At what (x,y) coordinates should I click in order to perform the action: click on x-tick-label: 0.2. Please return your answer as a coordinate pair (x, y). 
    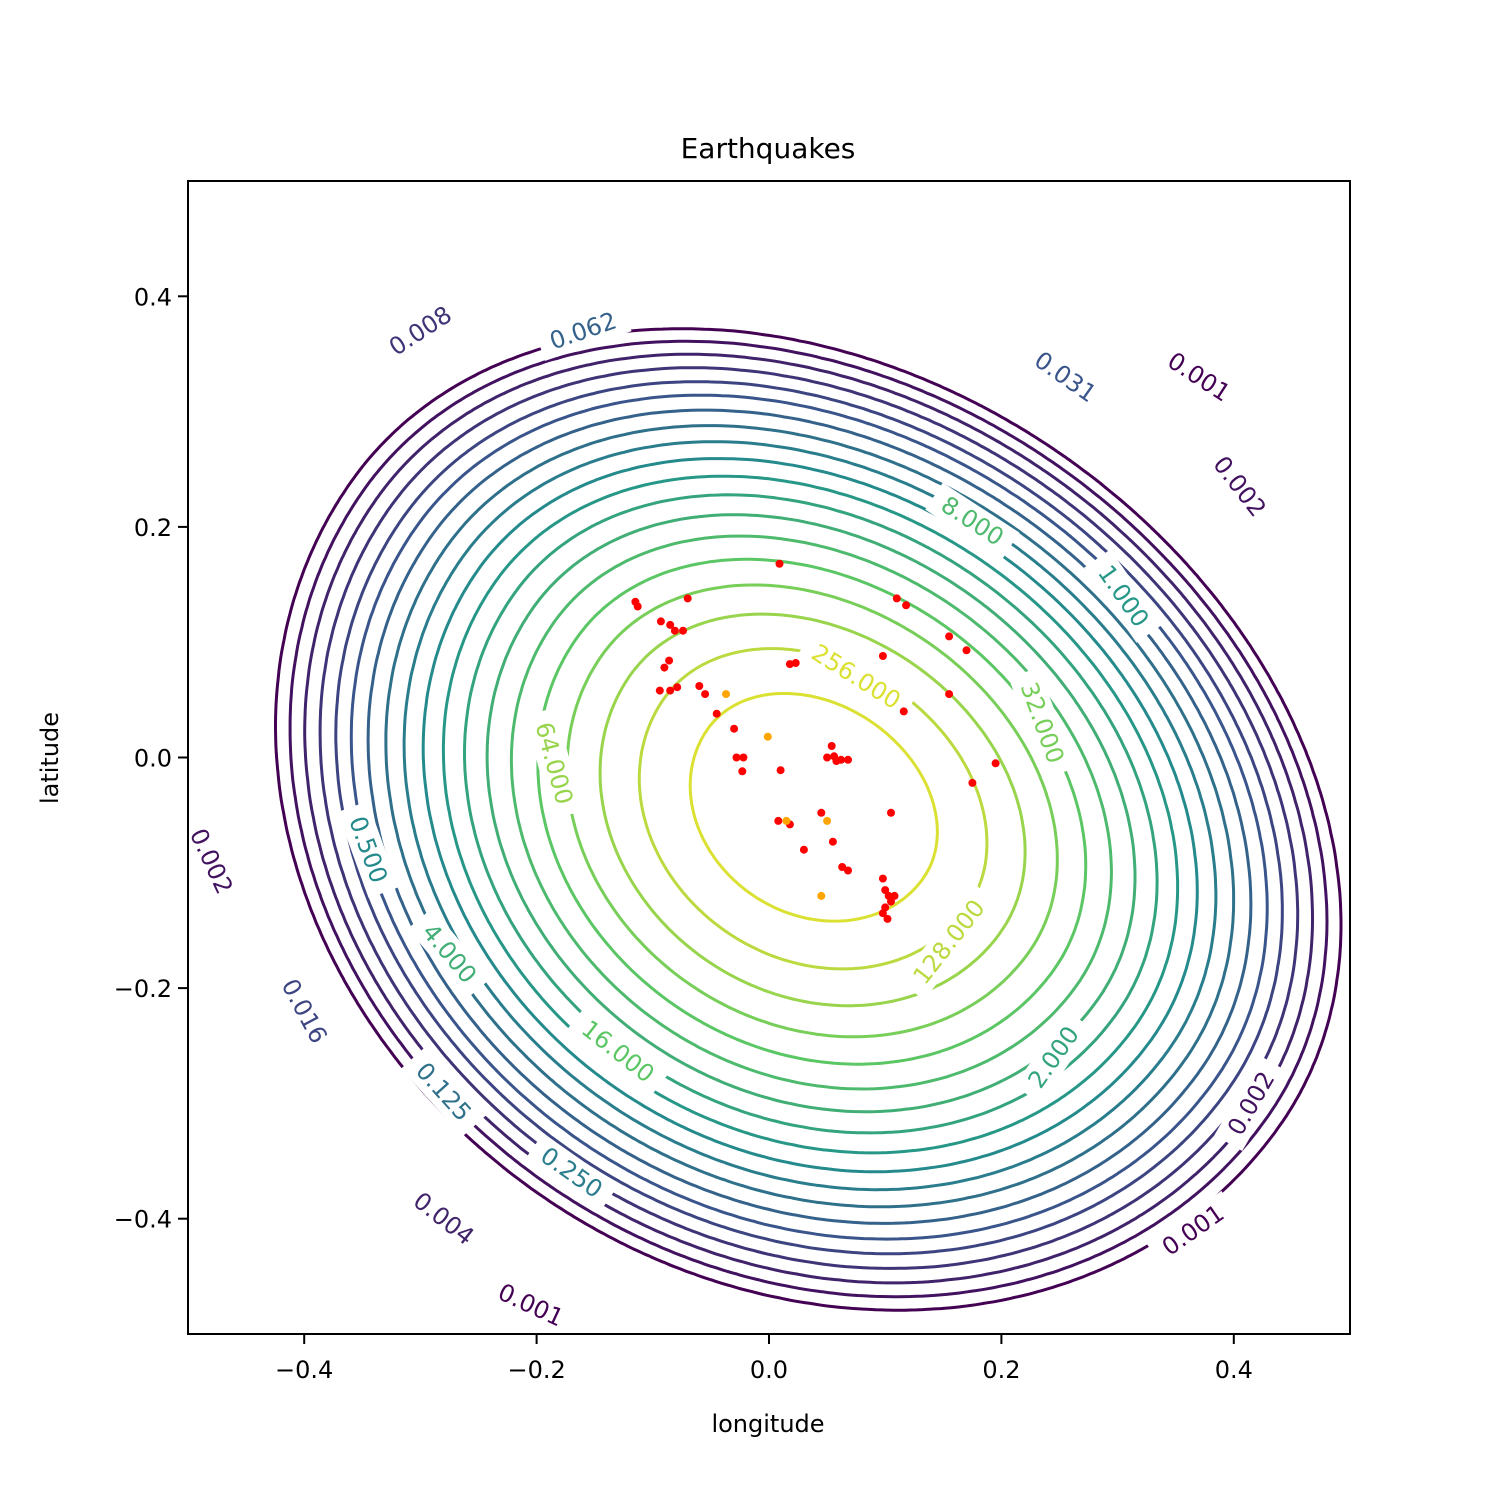
    Looking at the image, I should click on (1001, 1370).